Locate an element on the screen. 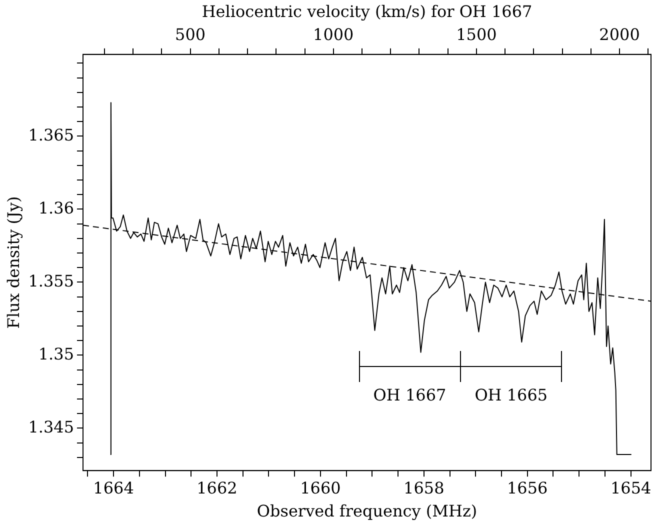  x2-axis-title: Heliocentric velocity (km/s) for OH 1667 is located at coordinates (367, 11).